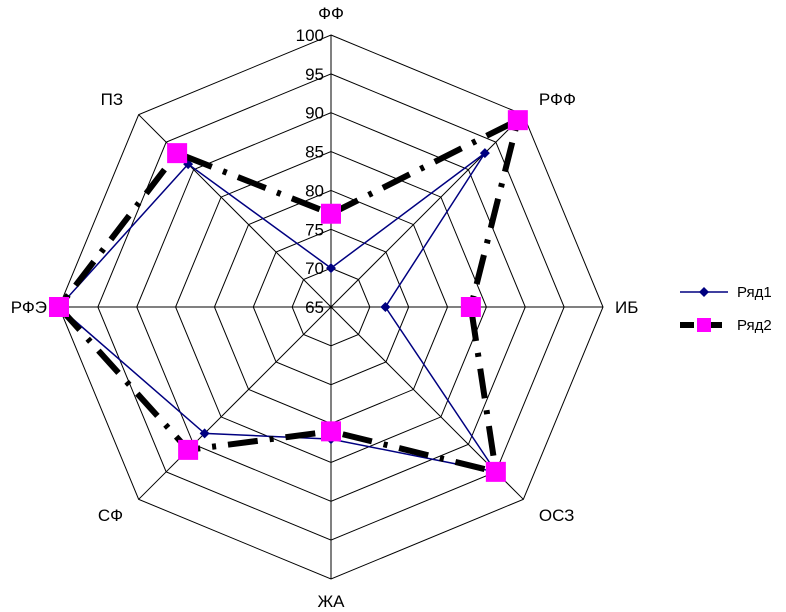 This screenshot has height=612, width=786. What do you see at coordinates (112, 99) in the screenshot?
I see `category-label-7: ПЗ` at bounding box center [112, 99].